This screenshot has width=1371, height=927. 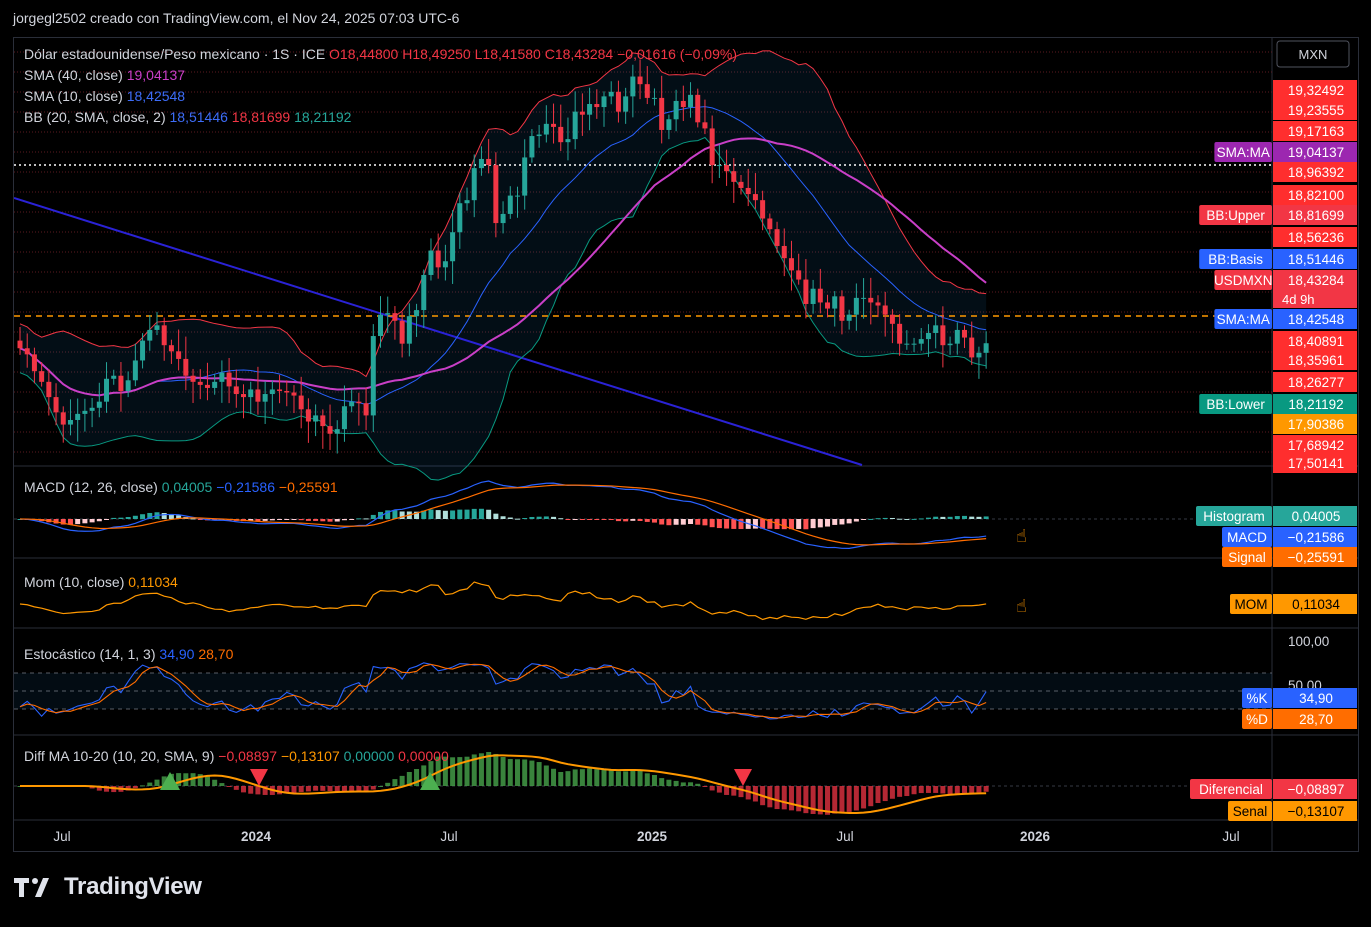 I want to click on tag-countdown: 4d 9h, so click(x=1298, y=299).